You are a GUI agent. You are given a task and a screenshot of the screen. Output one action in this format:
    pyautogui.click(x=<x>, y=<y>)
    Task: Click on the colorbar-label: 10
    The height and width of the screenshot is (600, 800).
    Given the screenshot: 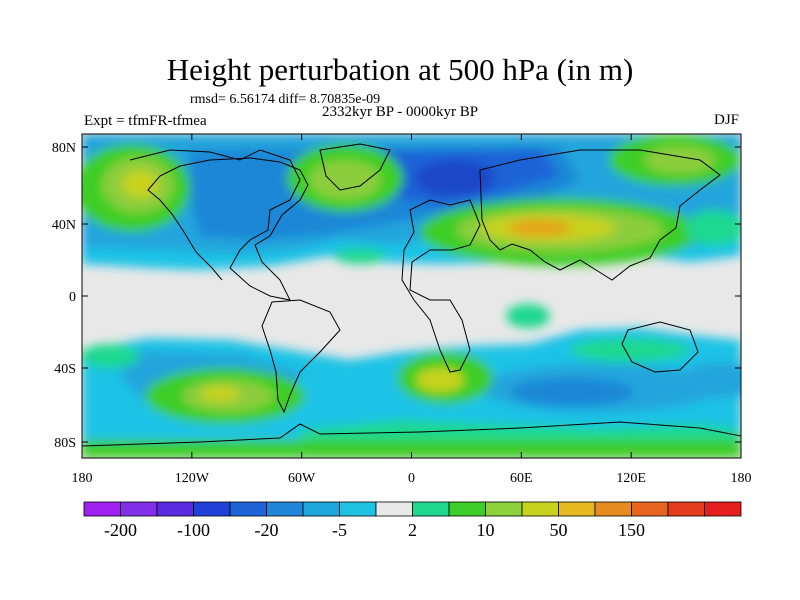 What is the action you would take?
    pyautogui.click(x=486, y=530)
    